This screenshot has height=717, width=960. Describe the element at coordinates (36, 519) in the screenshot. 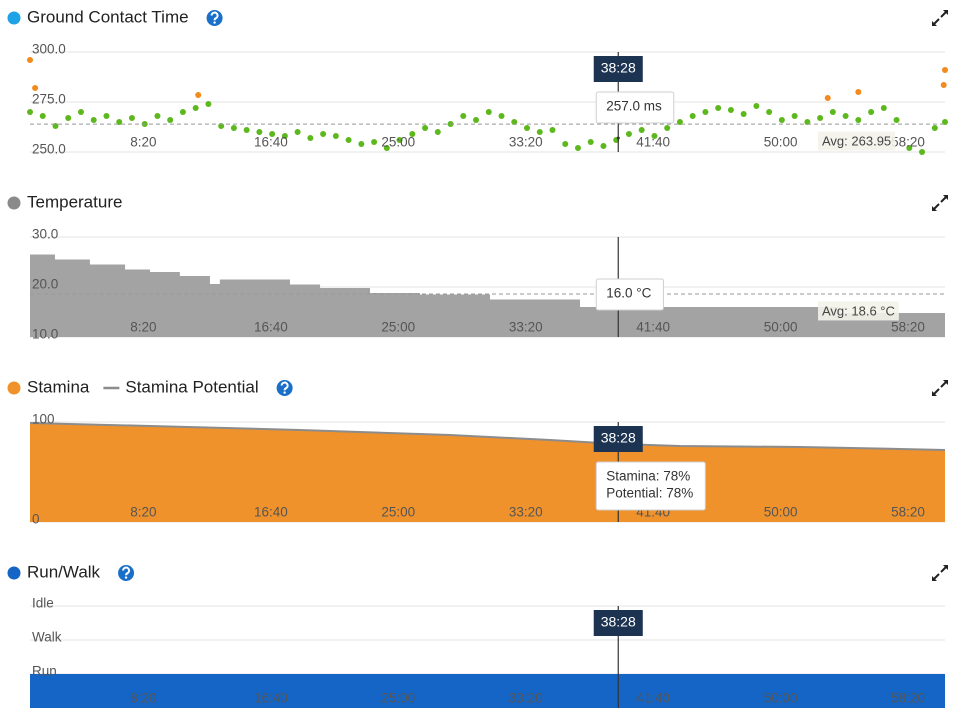

I see `y-tick-label: 0` at that location.